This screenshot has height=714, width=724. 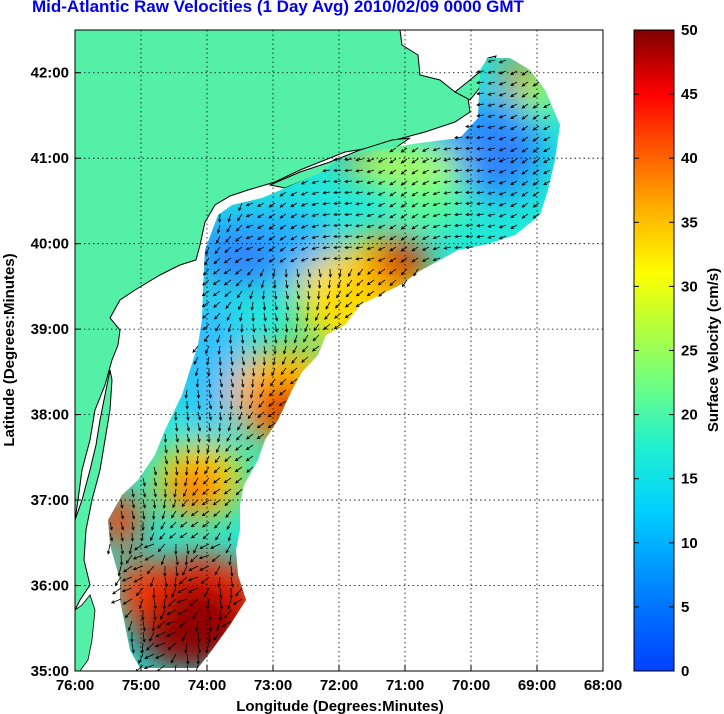 What do you see at coordinates (56, 372) in the screenshot?
I see `y-axis-ticks: 42:00 41:00 40:00 39:00 38:00 37:00 36:00 35:00` at bounding box center [56, 372].